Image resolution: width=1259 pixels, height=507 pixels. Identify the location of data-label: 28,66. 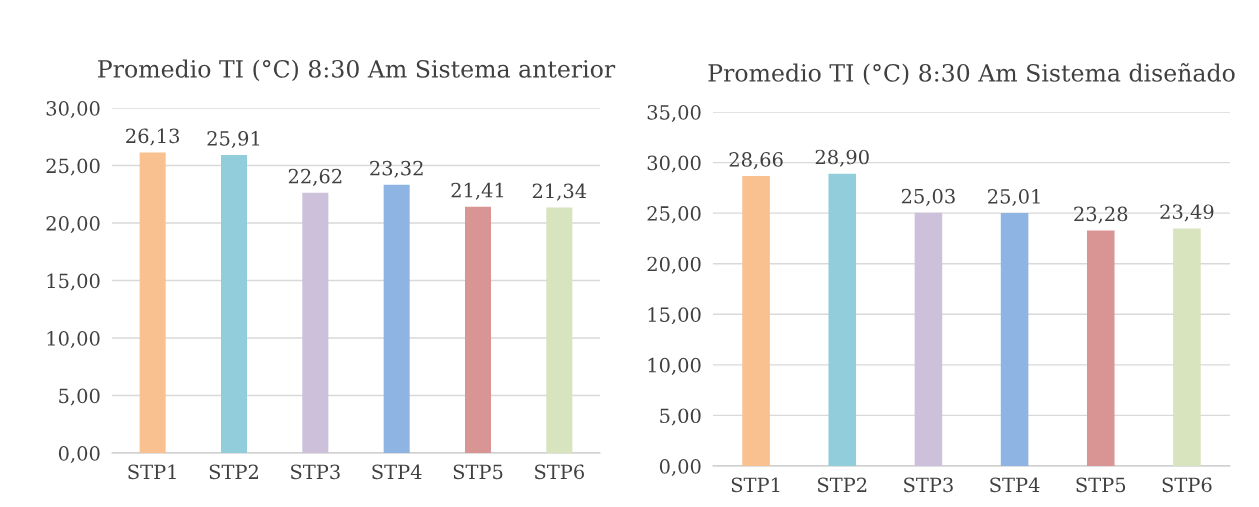
(756, 161).